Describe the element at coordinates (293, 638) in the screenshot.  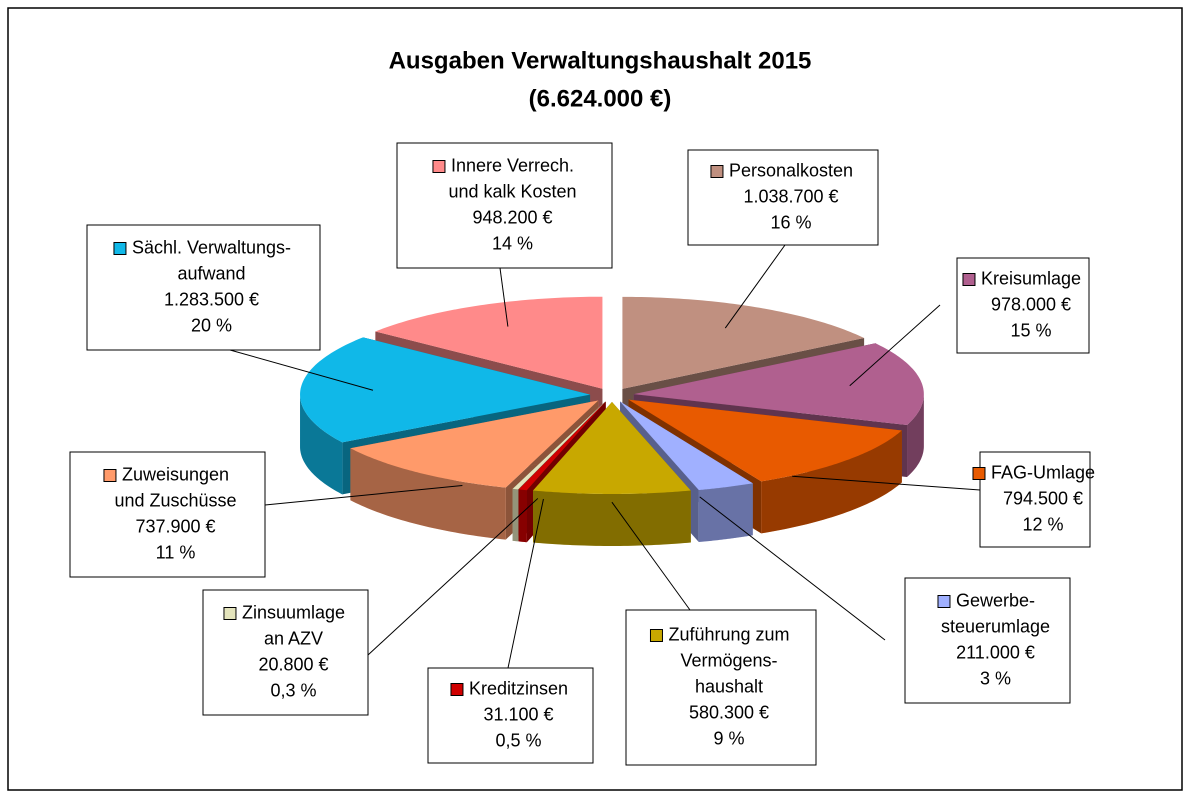
I see `category-label: an AZV` at that location.